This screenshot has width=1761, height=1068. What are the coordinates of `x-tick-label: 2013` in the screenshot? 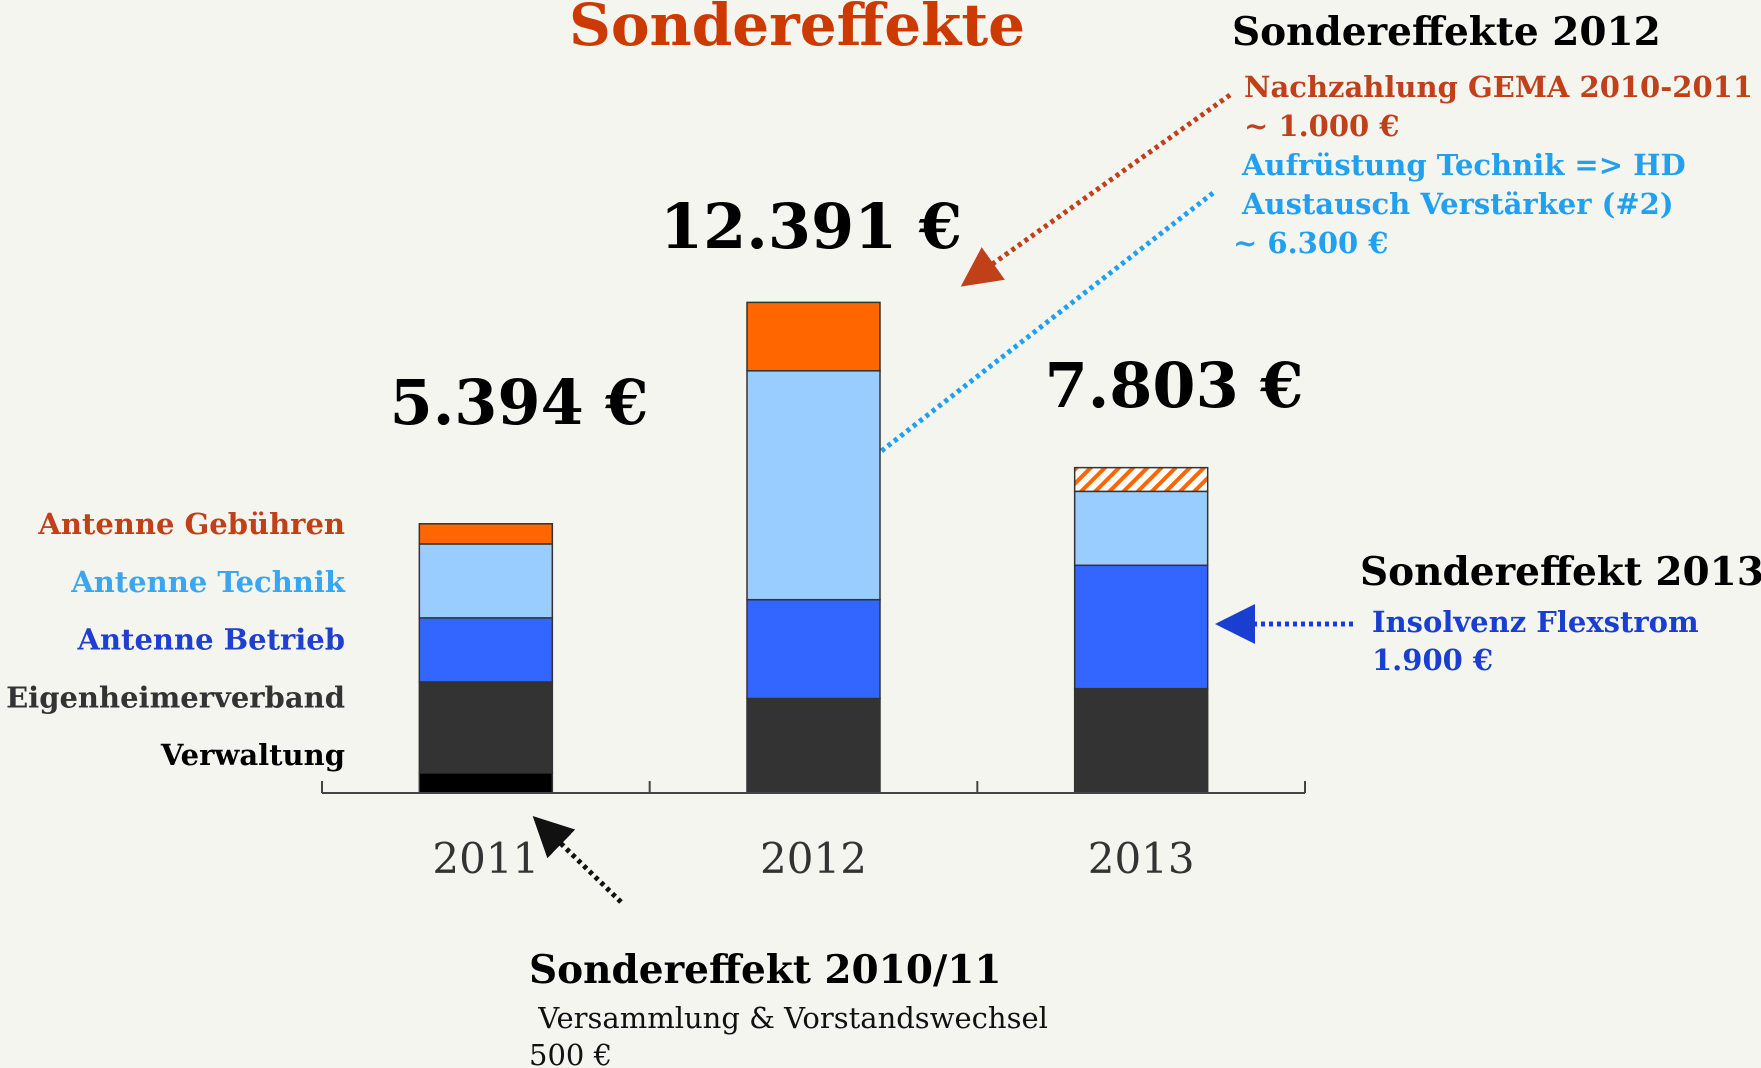 It's located at (1141, 858).